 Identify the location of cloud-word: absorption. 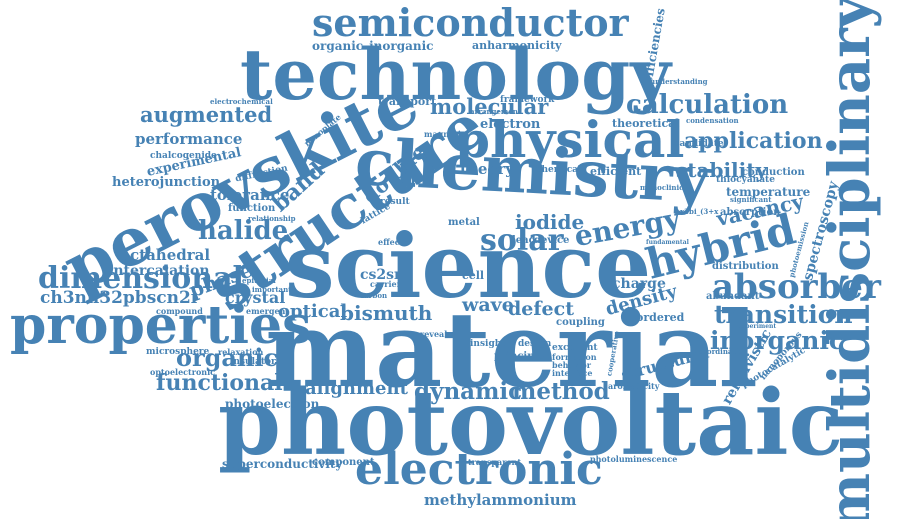
(750, 212).